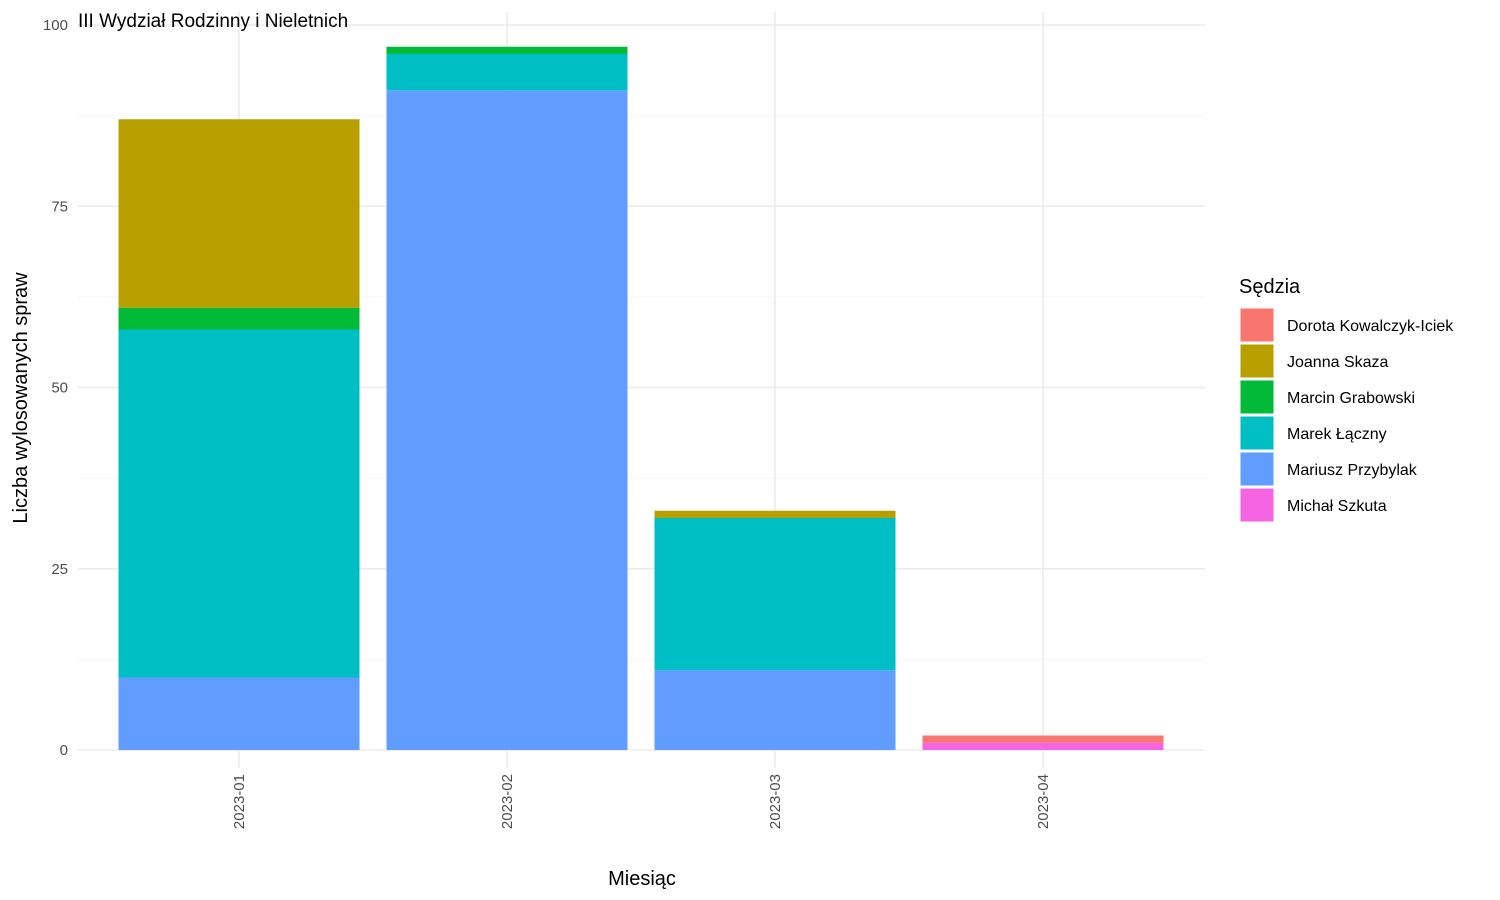  Describe the element at coordinates (641, 801) in the screenshot. I see `x-axis-ticks: 2023-01 2023-02 2023-03 2023-04` at that location.